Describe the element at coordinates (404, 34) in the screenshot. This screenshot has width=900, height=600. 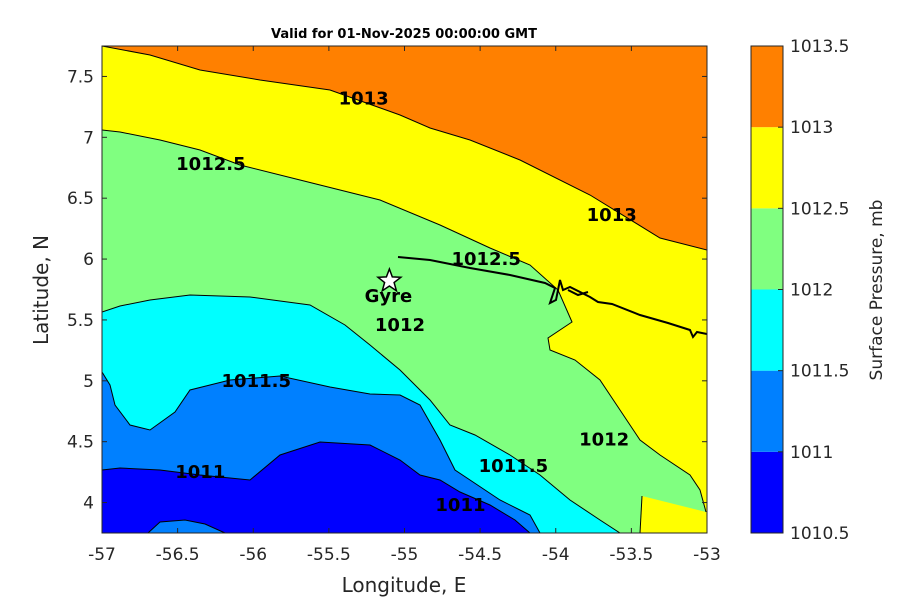
I see `chart-title: Valid for 01-Nov-2025 00:00:00 GMT` at that location.